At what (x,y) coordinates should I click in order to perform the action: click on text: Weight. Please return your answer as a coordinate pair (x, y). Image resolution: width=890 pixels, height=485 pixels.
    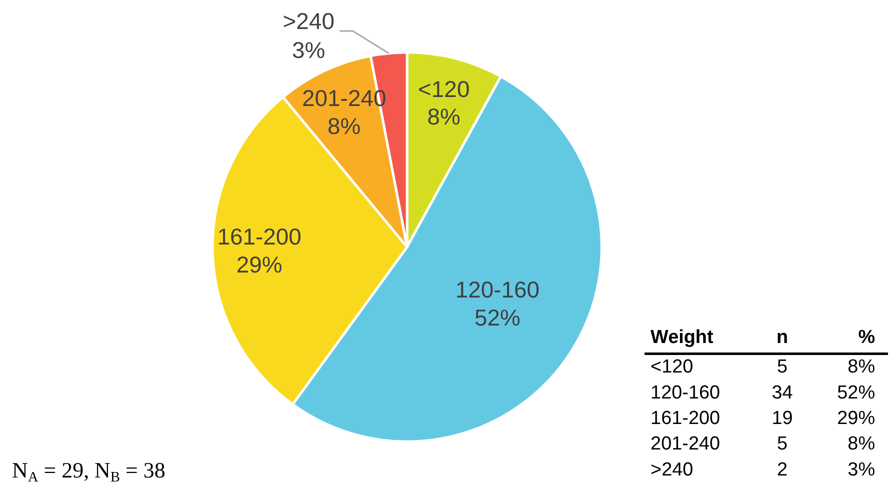
    Looking at the image, I should click on (682, 337).